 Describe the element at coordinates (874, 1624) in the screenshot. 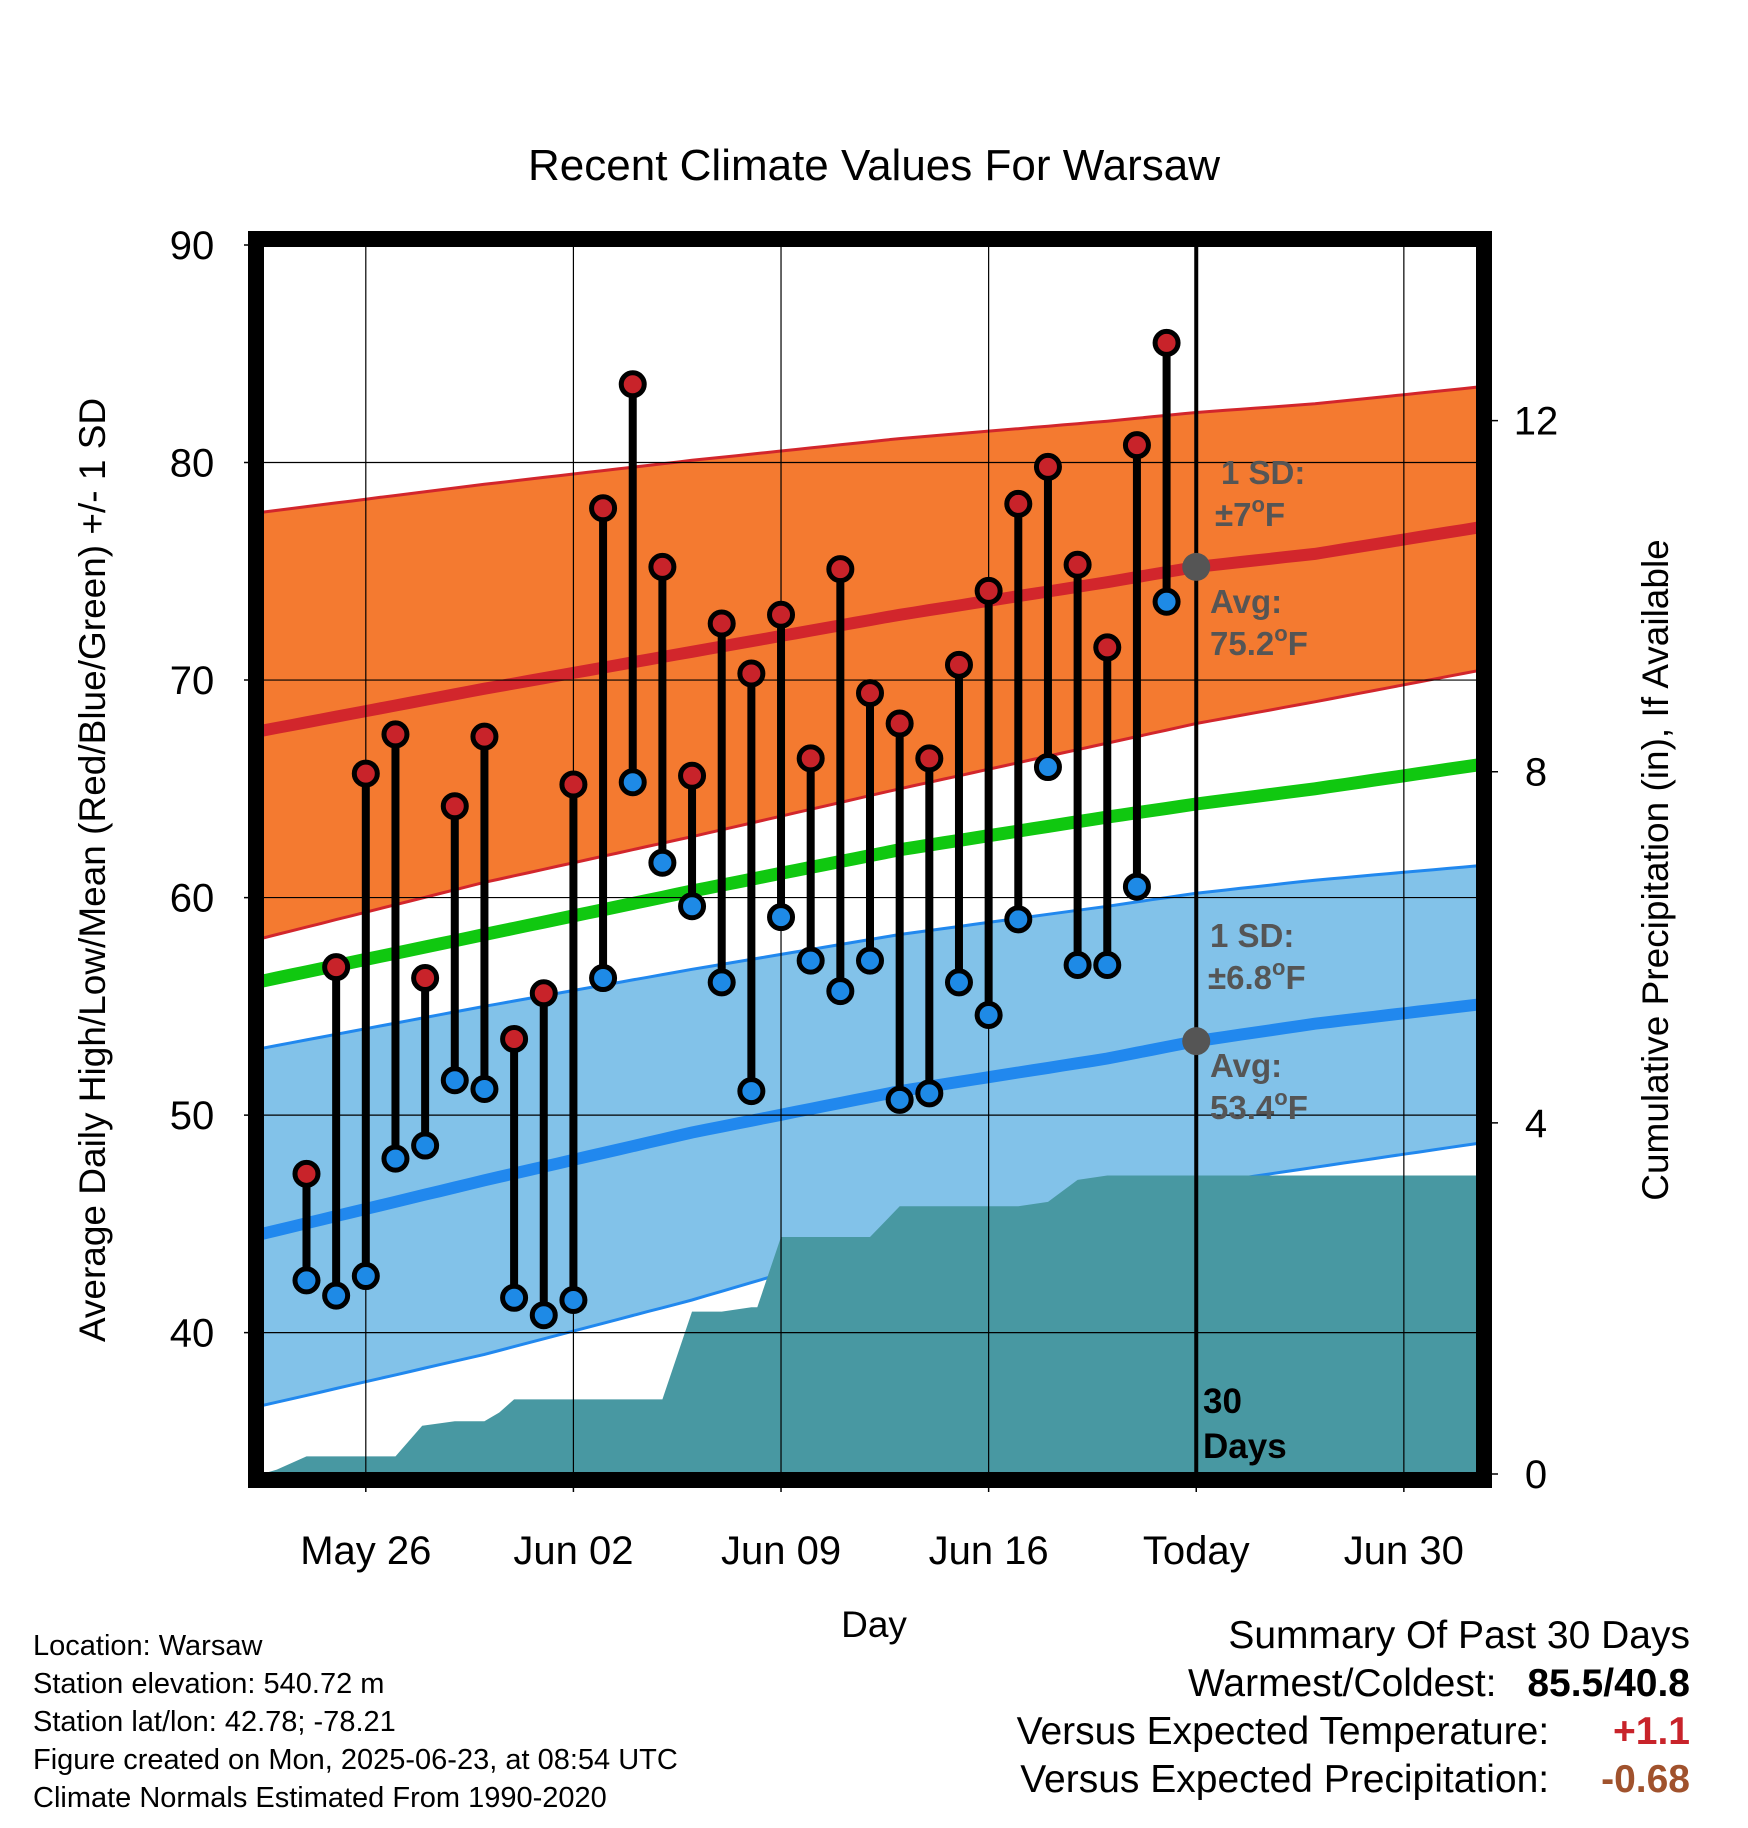

I see `x-axis-label: Day` at that location.